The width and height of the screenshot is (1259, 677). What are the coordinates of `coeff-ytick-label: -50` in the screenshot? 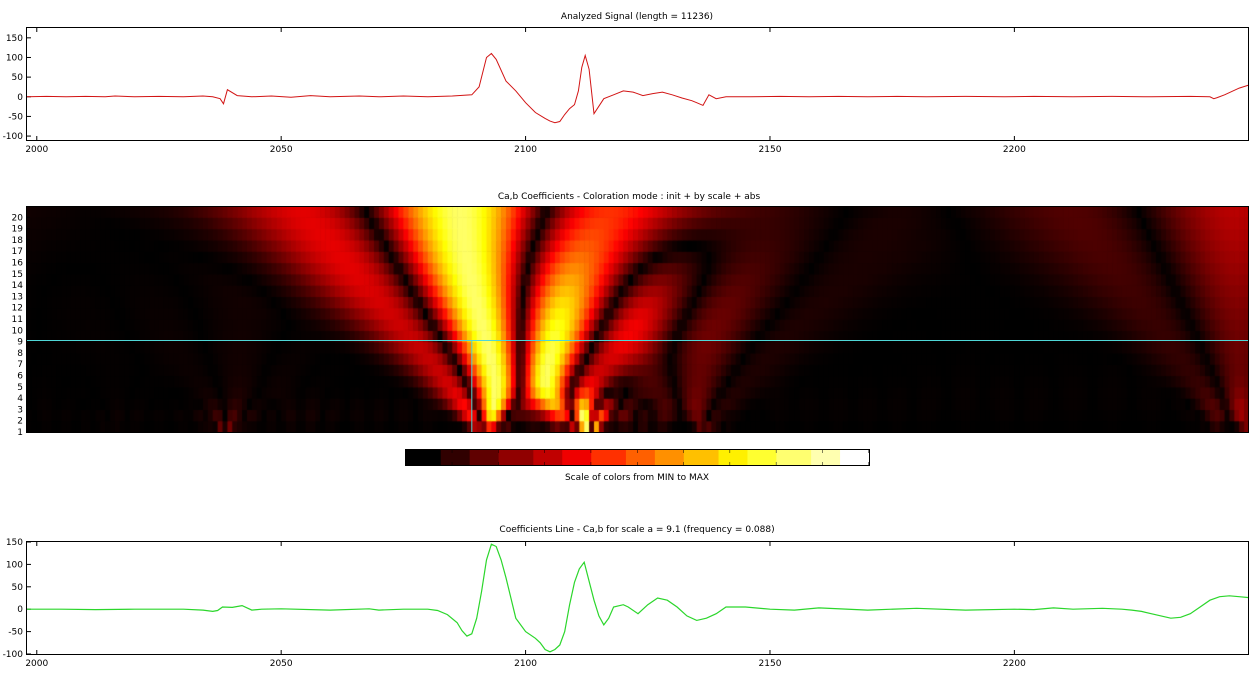 It's located at (15, 633).